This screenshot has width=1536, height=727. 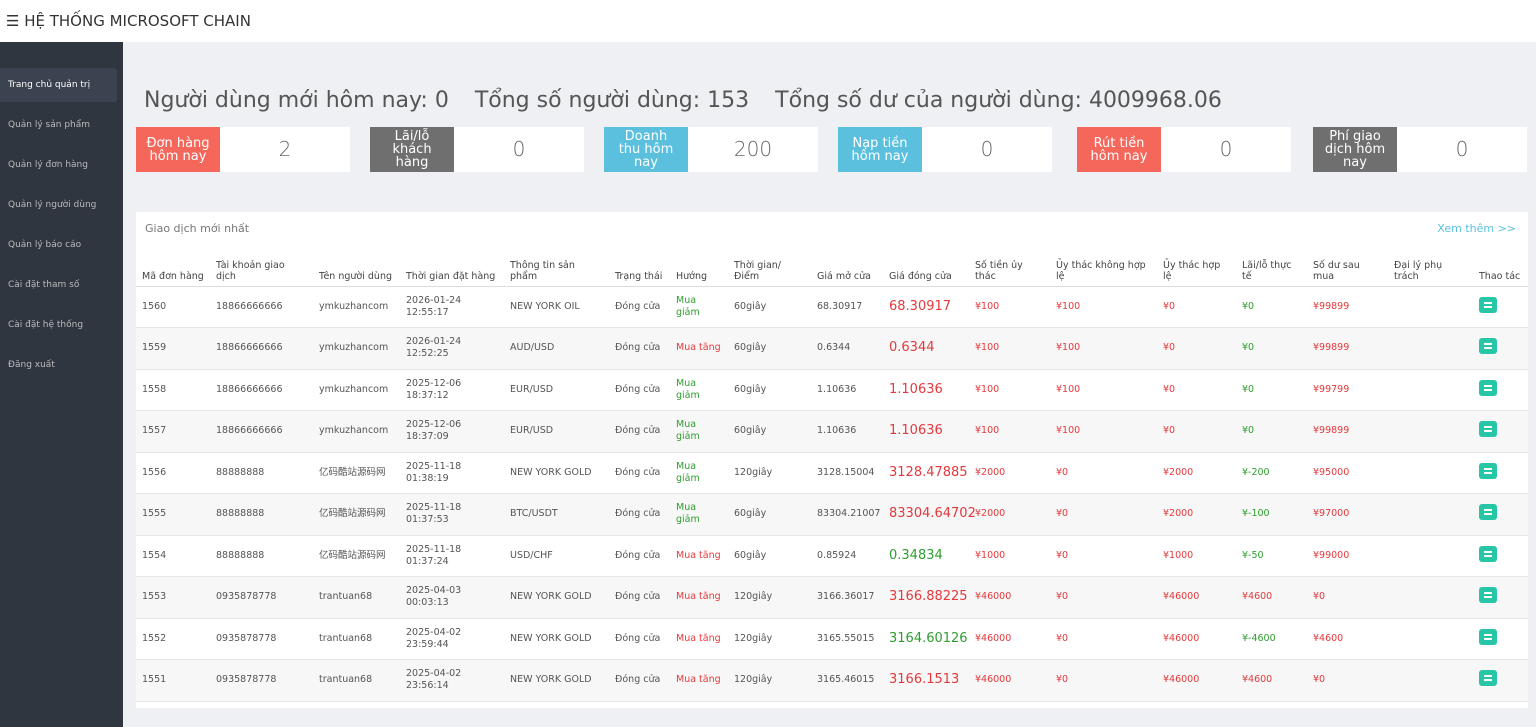 What do you see at coordinates (768, 21) in the screenshot?
I see `header: ☰ HỆ THỐNG MICROSOFT CHAIN` at bounding box center [768, 21].